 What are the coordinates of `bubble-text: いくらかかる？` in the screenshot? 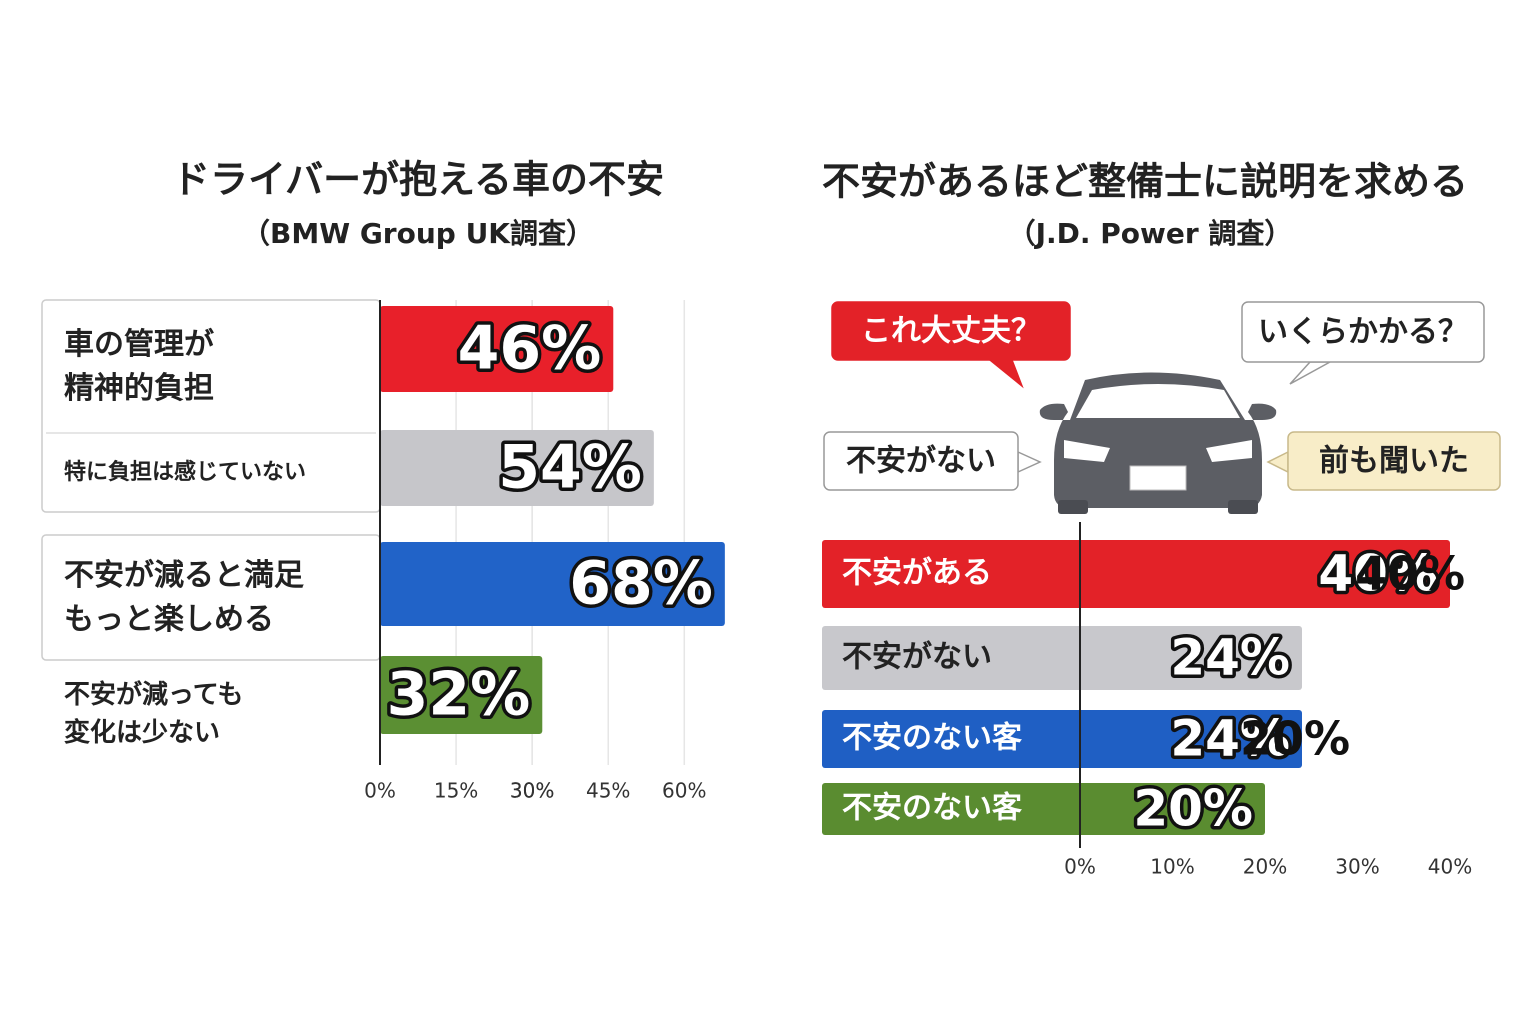 It's located at (1363, 332).